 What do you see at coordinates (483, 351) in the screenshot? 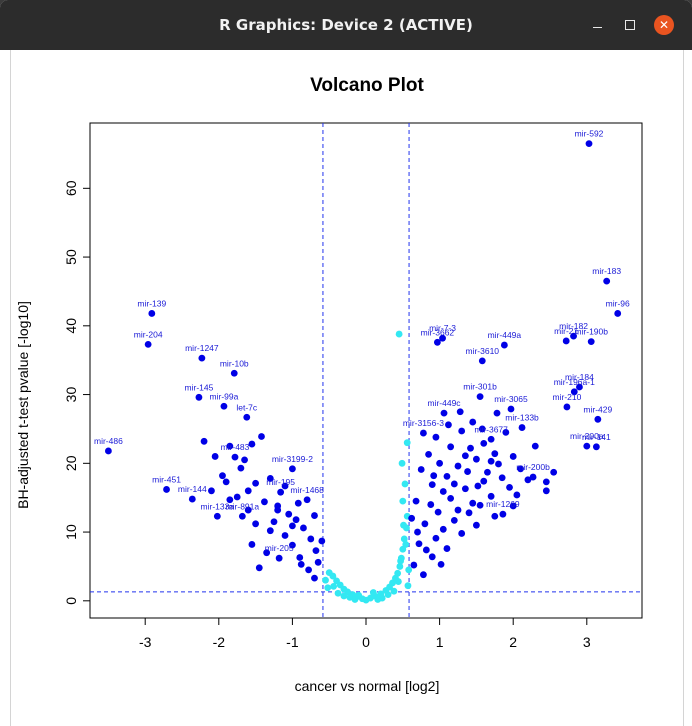
I see `point-label: mir-3610` at bounding box center [483, 351].